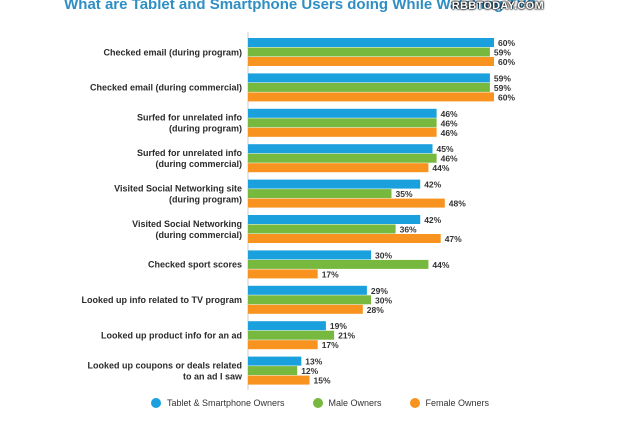 The width and height of the screenshot is (640, 426). What do you see at coordinates (379, 291) in the screenshot?
I see `value-label: 29%` at bounding box center [379, 291].